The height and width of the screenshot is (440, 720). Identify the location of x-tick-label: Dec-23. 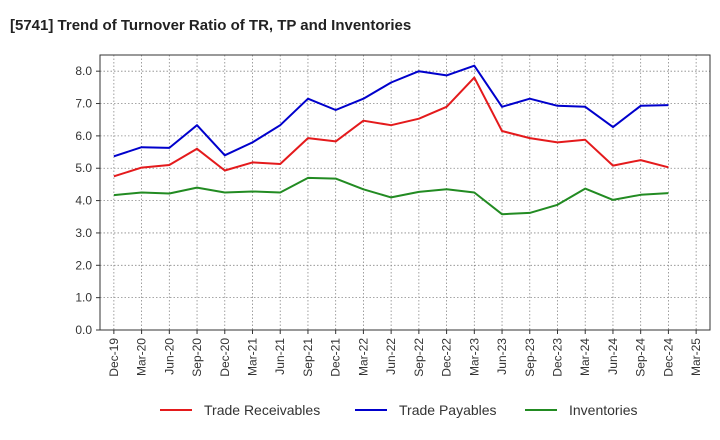
(558, 357).